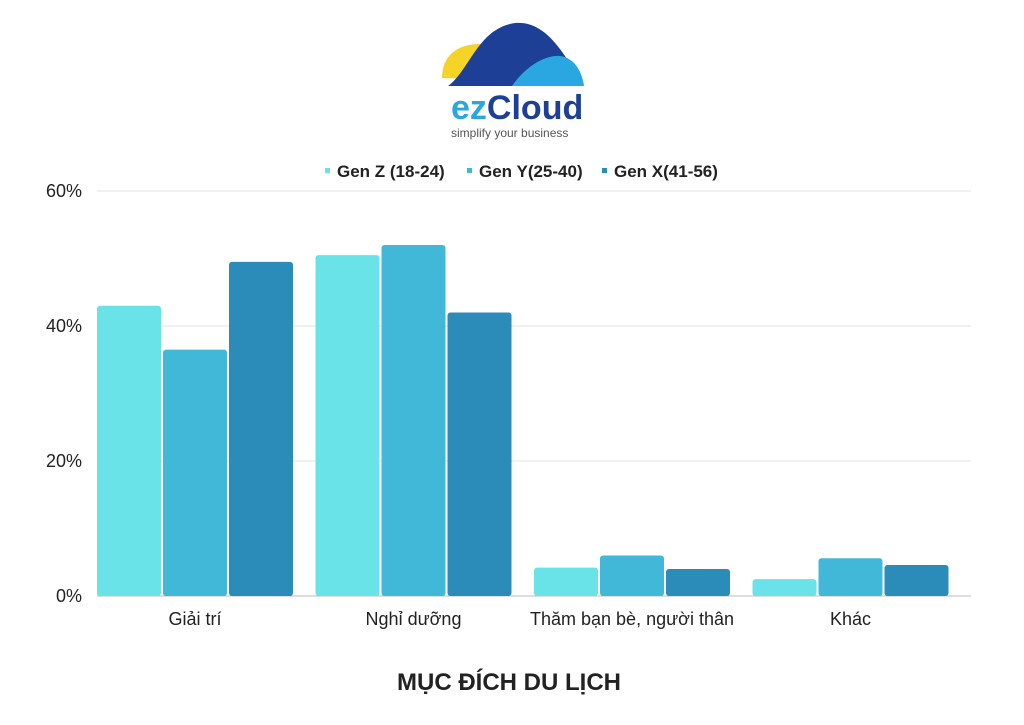 The image size is (1024, 725). I want to click on logo-cloud: Cloud, so click(535, 108).